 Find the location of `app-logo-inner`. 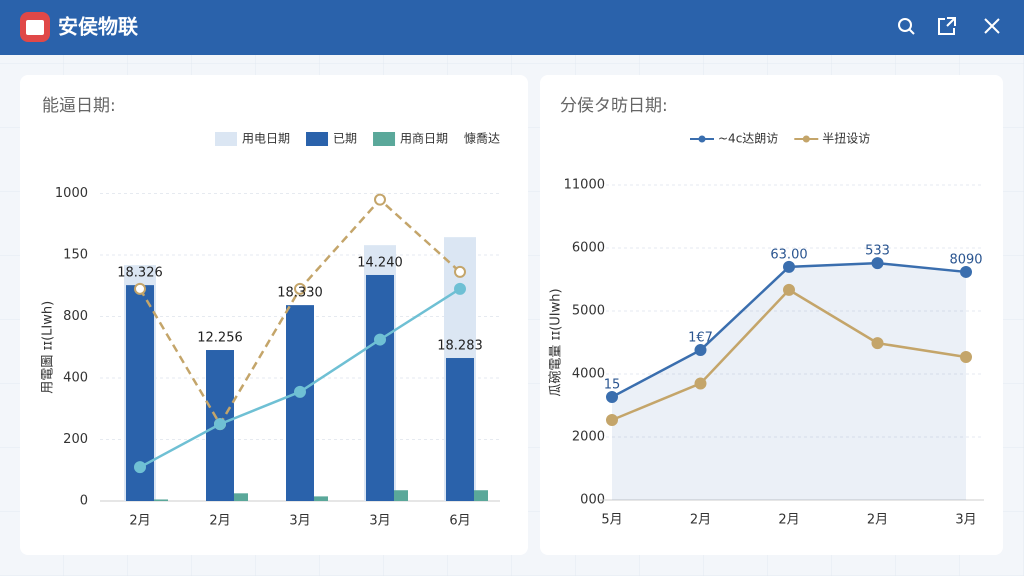

app-logo-inner is located at coordinates (35, 27).